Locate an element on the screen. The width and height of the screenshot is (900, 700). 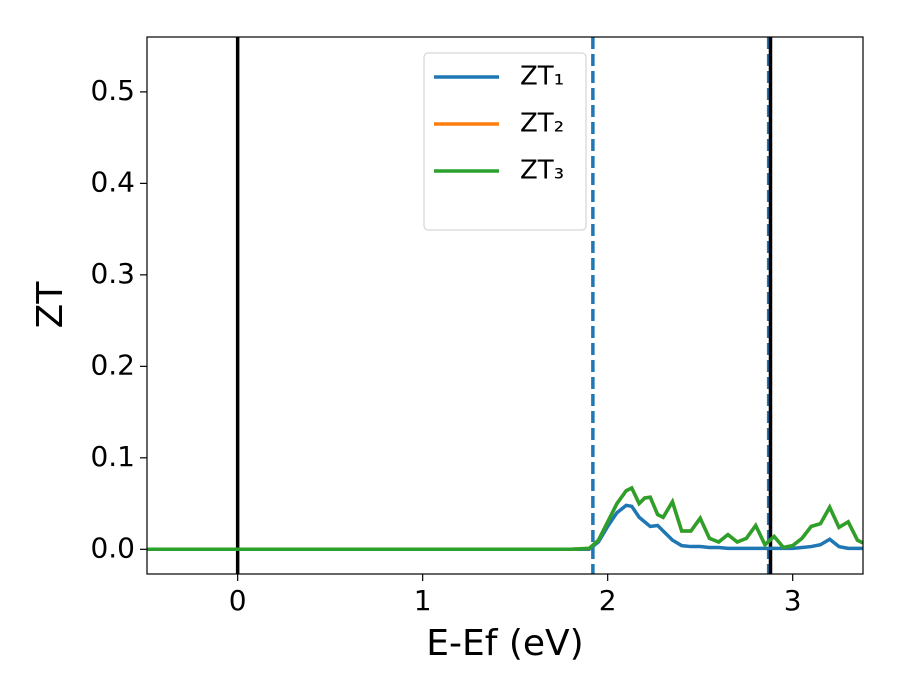
y-axis-label: ZT is located at coordinates (50, 305).